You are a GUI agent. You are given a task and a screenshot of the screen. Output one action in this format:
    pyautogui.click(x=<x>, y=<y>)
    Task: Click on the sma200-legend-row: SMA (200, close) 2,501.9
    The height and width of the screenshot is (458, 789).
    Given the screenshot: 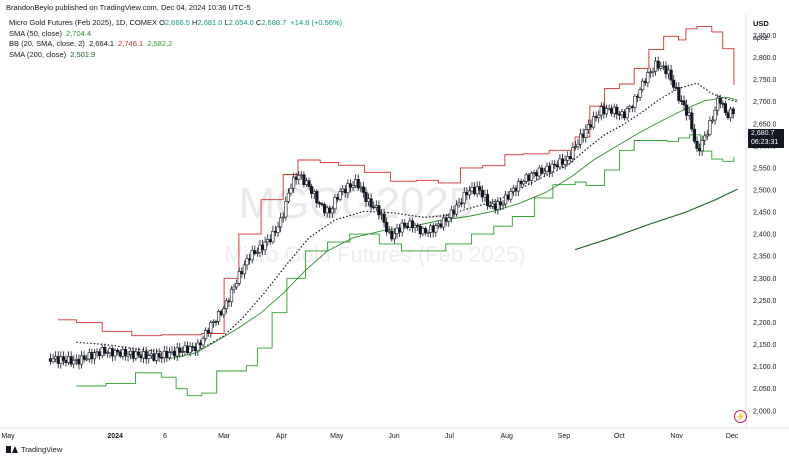 What is the action you would take?
    pyautogui.click(x=175, y=55)
    